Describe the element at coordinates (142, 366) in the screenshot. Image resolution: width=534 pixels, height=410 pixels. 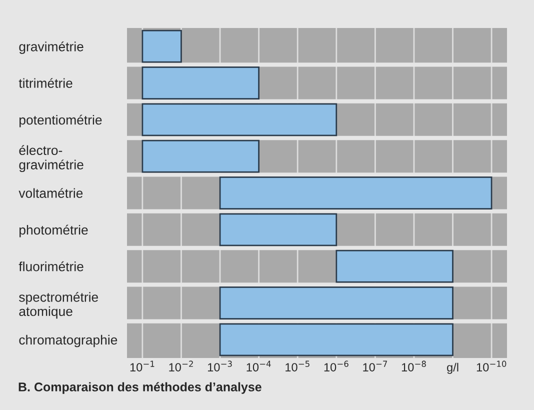
I see `x-tick-label: 10$^{−1}$` at that location.